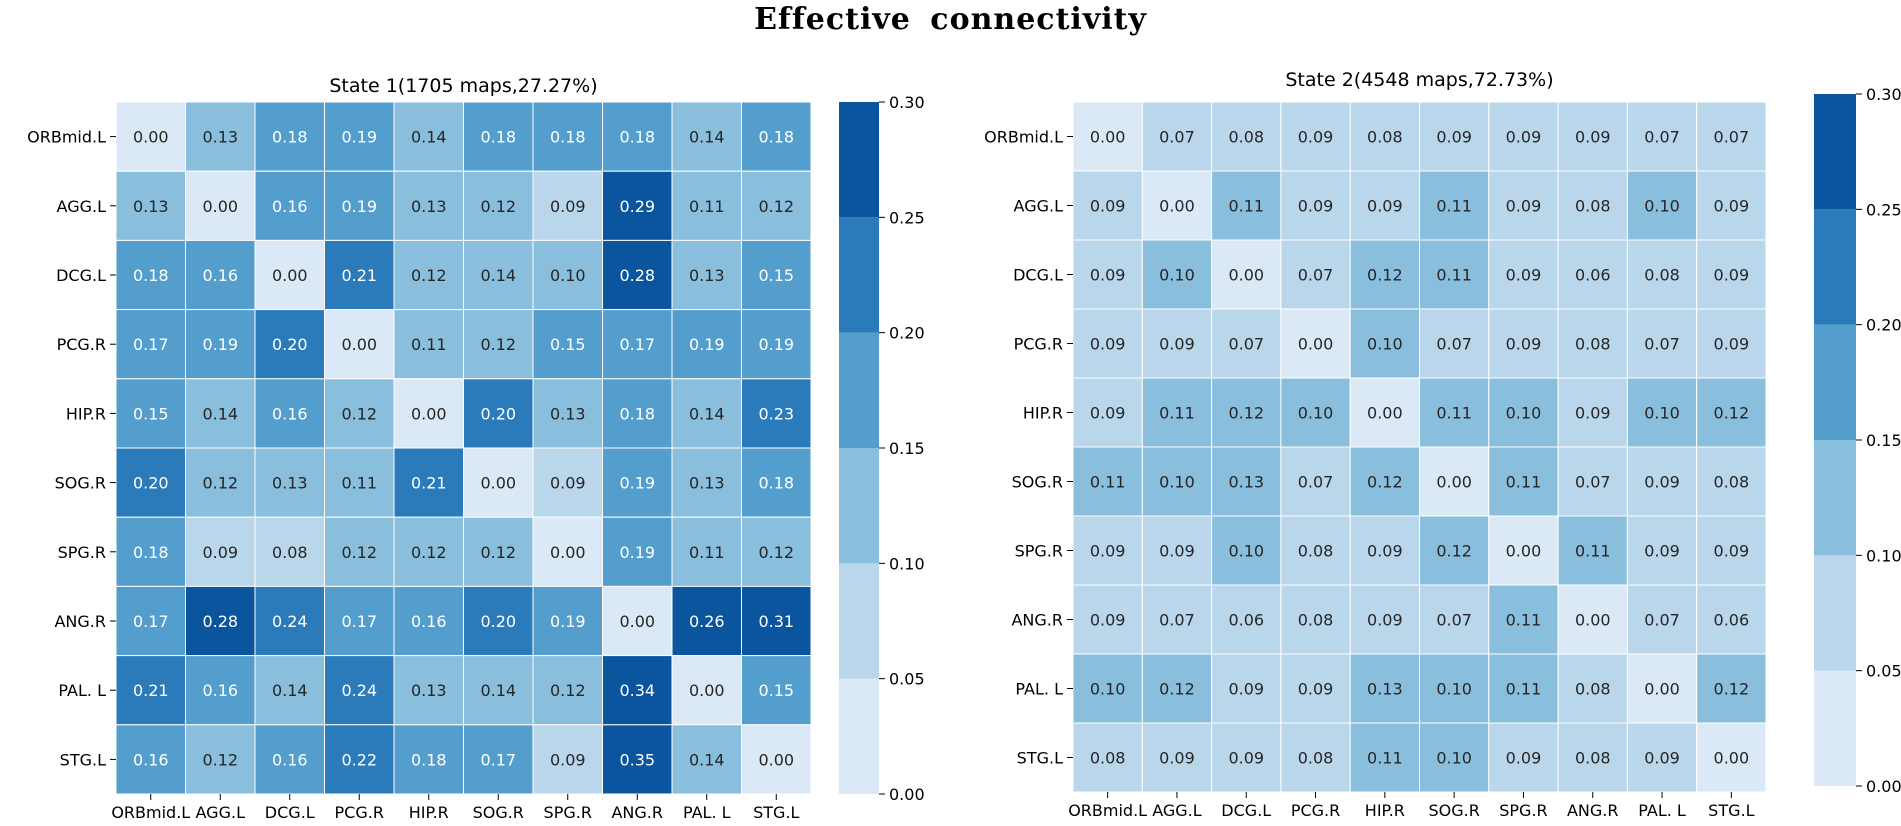 This screenshot has width=1901, height=826. What do you see at coordinates (1108, 758) in the screenshot?
I see `cell-value-label: 0.08` at bounding box center [1108, 758].